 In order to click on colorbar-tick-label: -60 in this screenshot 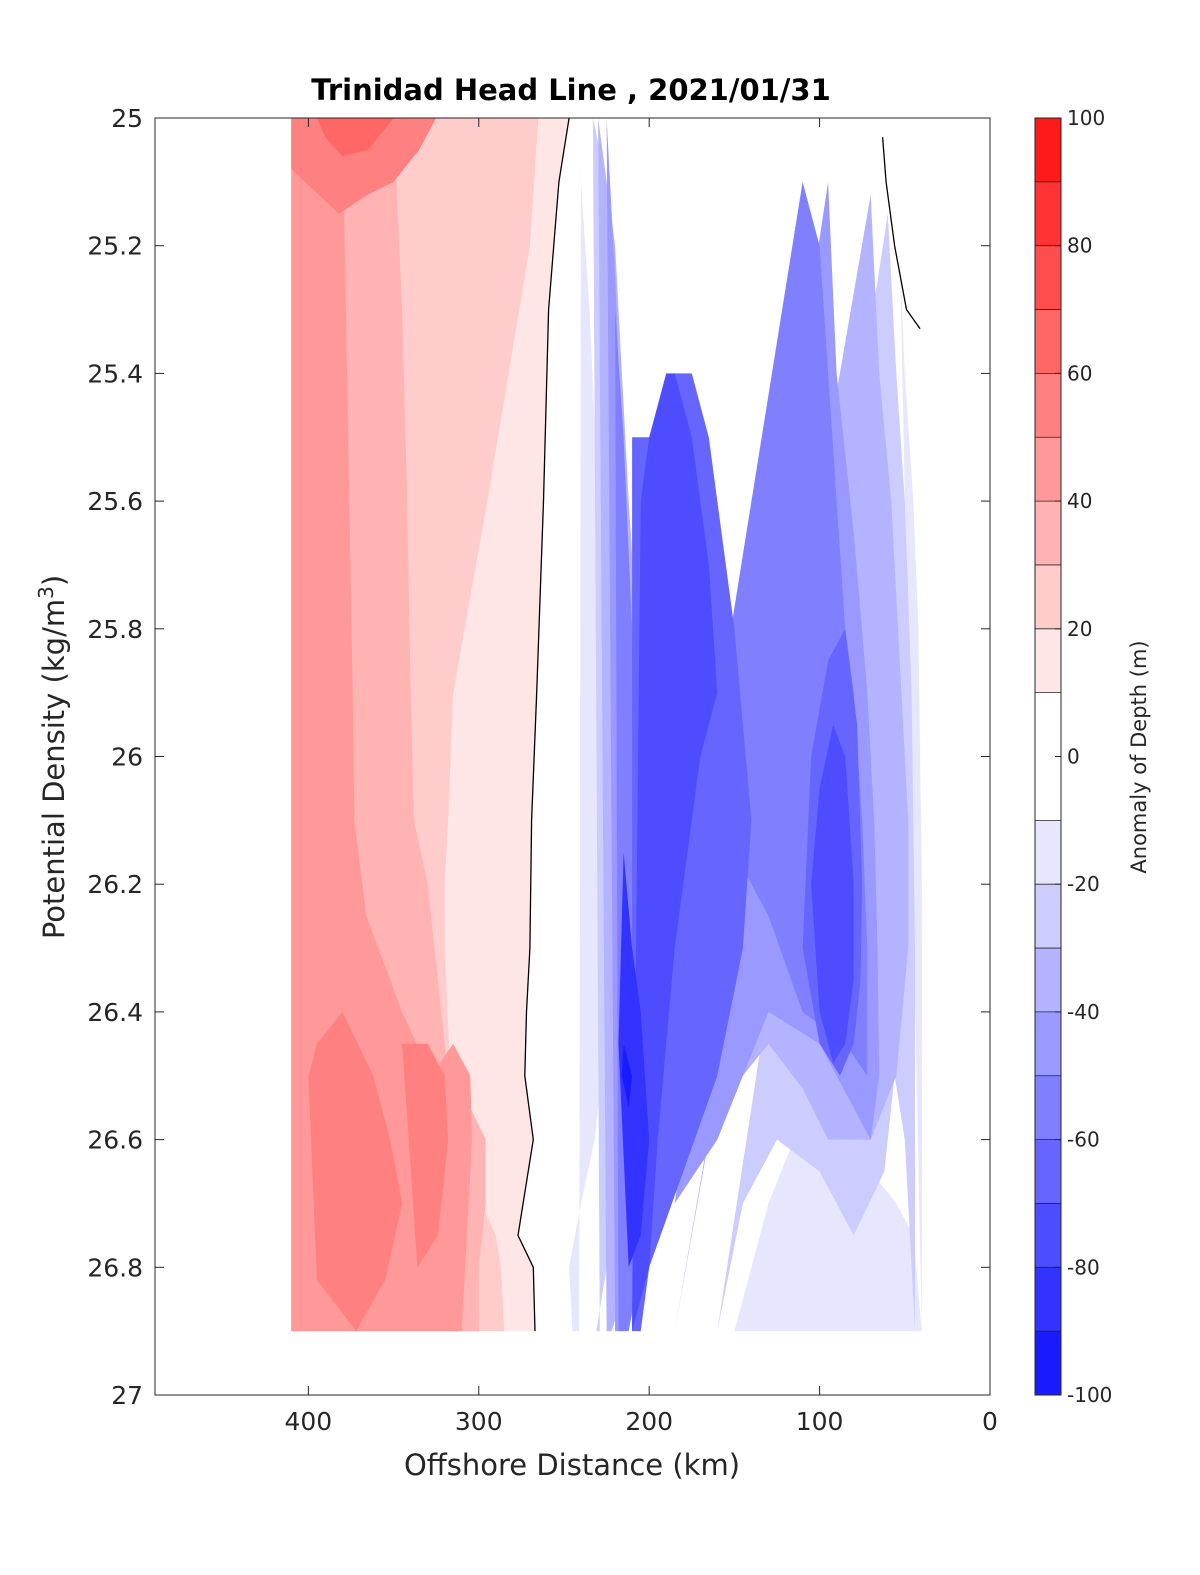, I will do `click(1083, 1140)`.